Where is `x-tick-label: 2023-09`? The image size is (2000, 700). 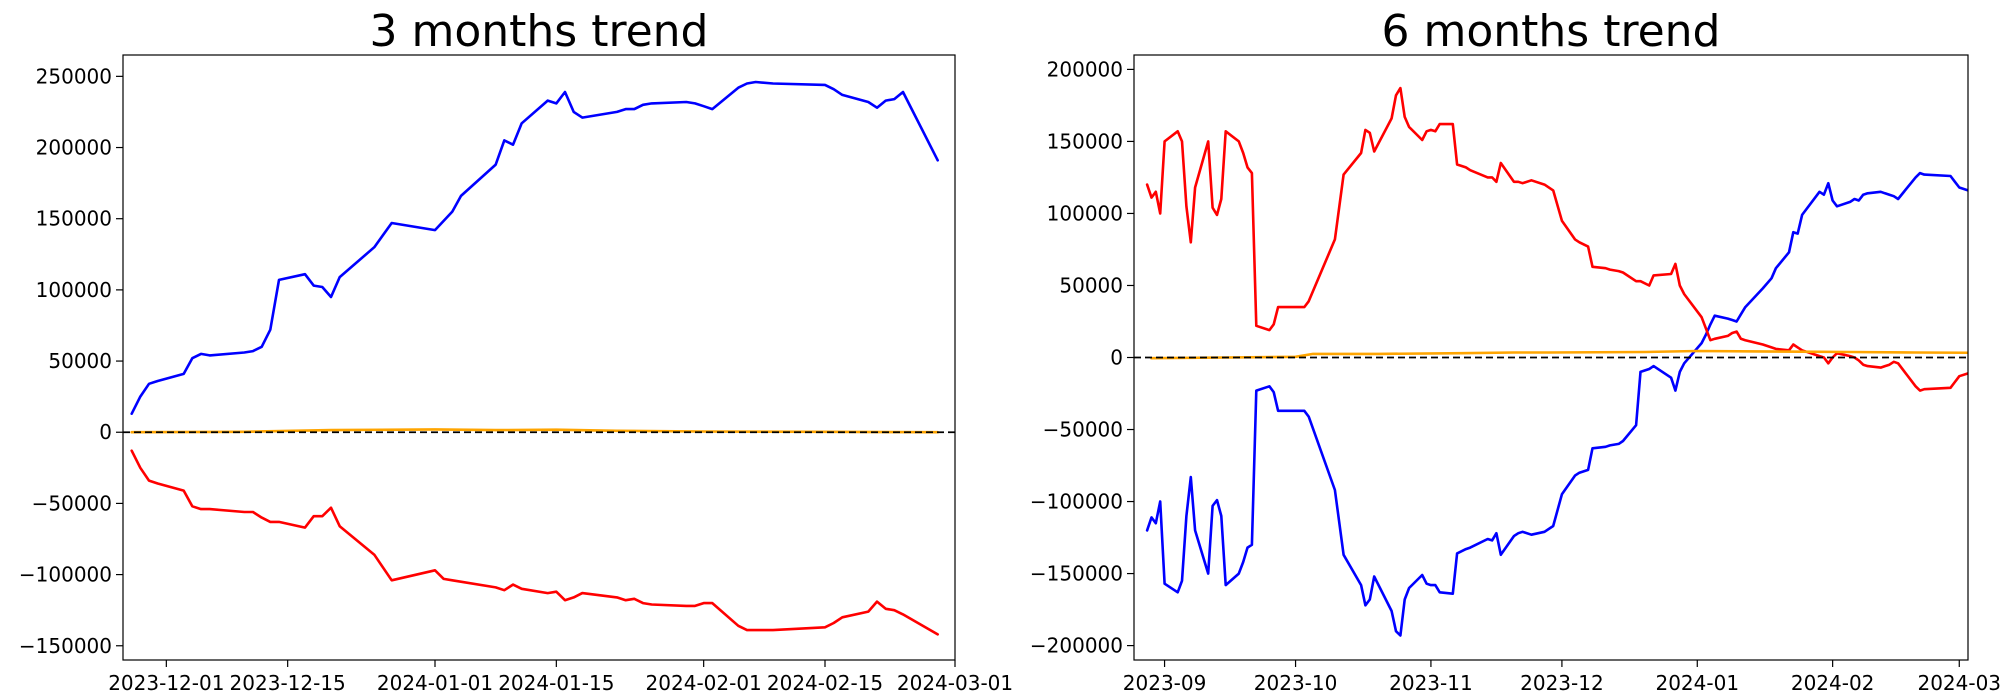
x-tick-label: 2023-09 is located at coordinates (1165, 683).